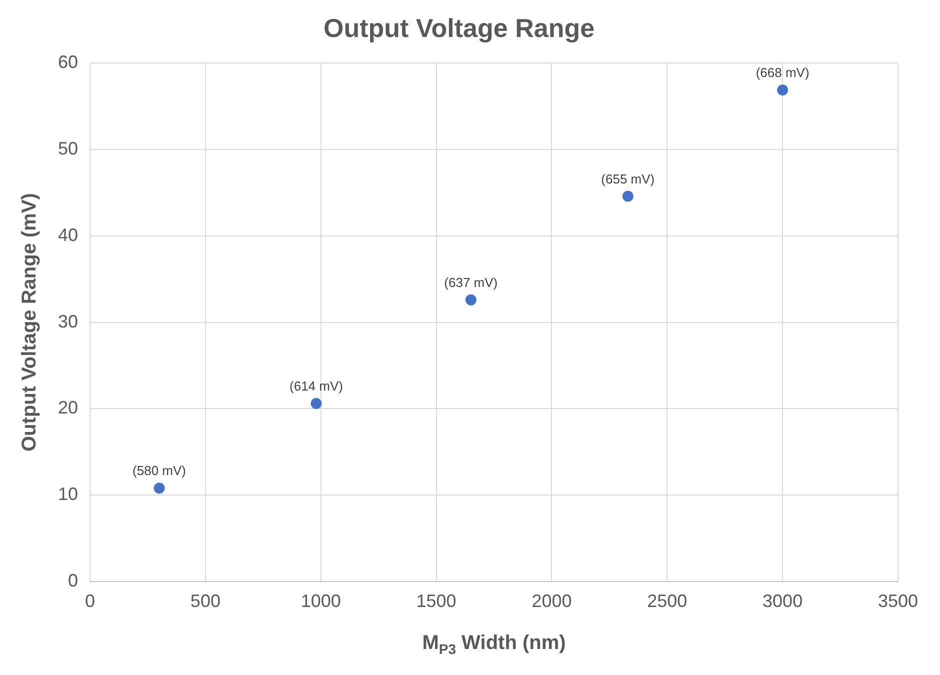 The image size is (940, 675). Describe the element at coordinates (552, 601) in the screenshot. I see `x-tick-label: 2000` at that location.